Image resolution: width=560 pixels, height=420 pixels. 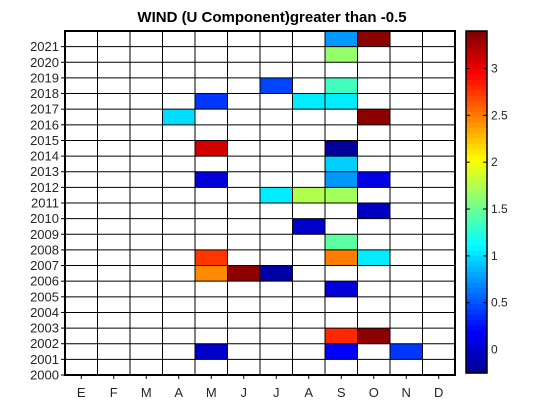 What do you see at coordinates (499, 303) in the screenshot?
I see `colorbar-tick-label: 0.5` at bounding box center [499, 303].